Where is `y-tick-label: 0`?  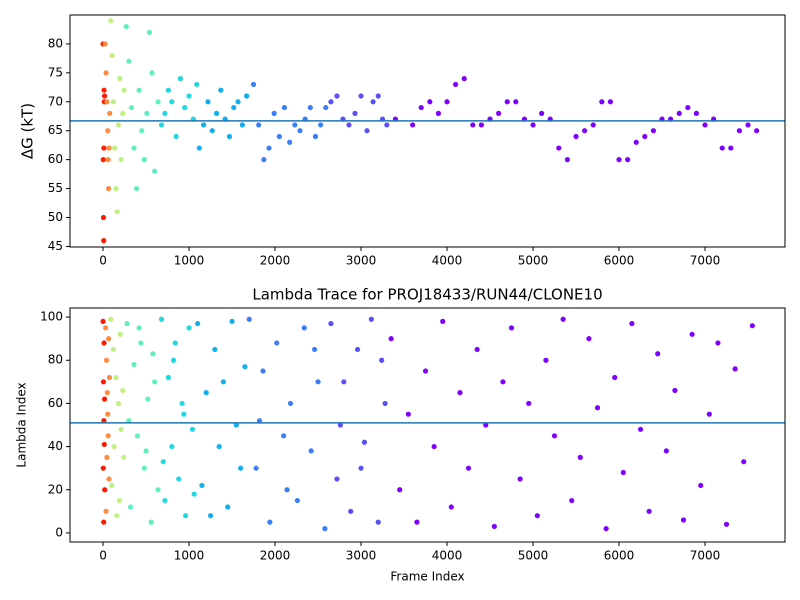
y-tick-label: 0 is located at coordinates (59, 532).